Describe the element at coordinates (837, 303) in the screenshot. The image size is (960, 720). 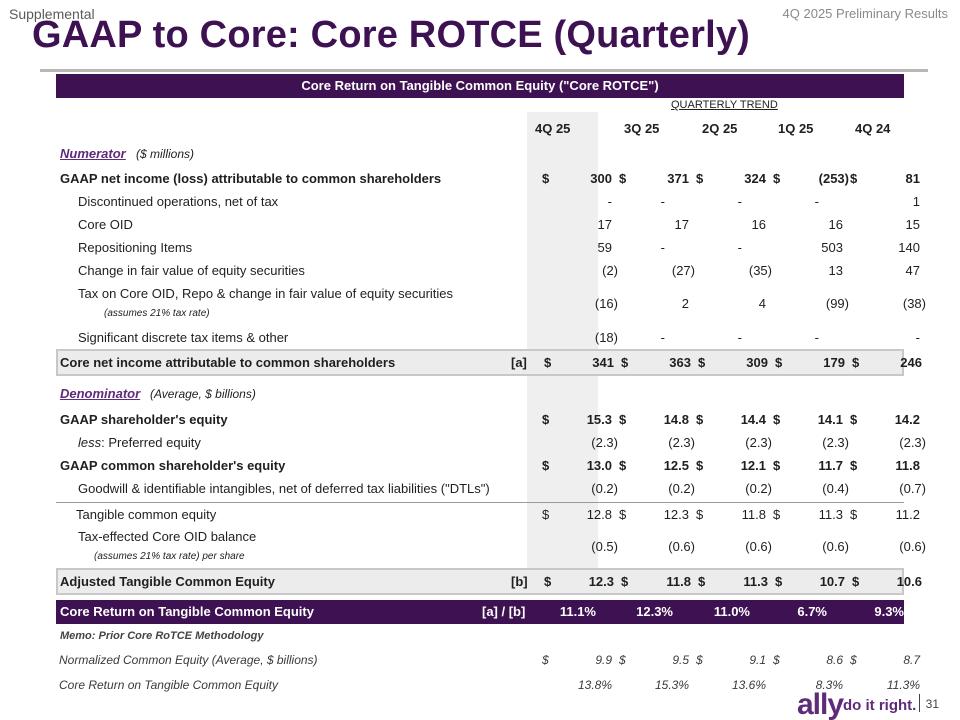
I see `cell: (99)` at that location.